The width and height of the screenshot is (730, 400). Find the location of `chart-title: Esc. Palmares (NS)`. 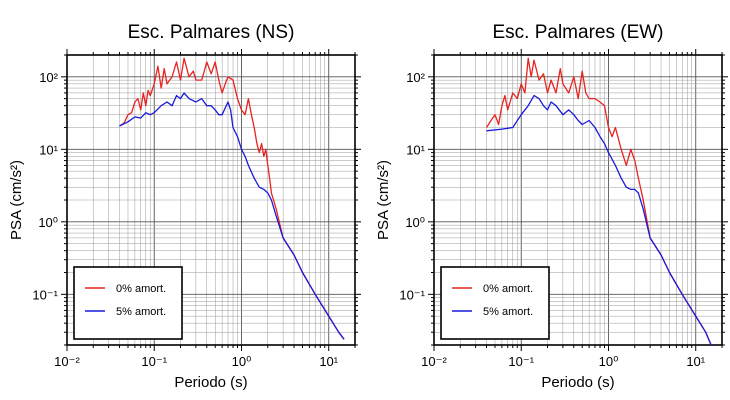

chart-title: Esc. Palmares (NS) is located at coordinates (211, 32).